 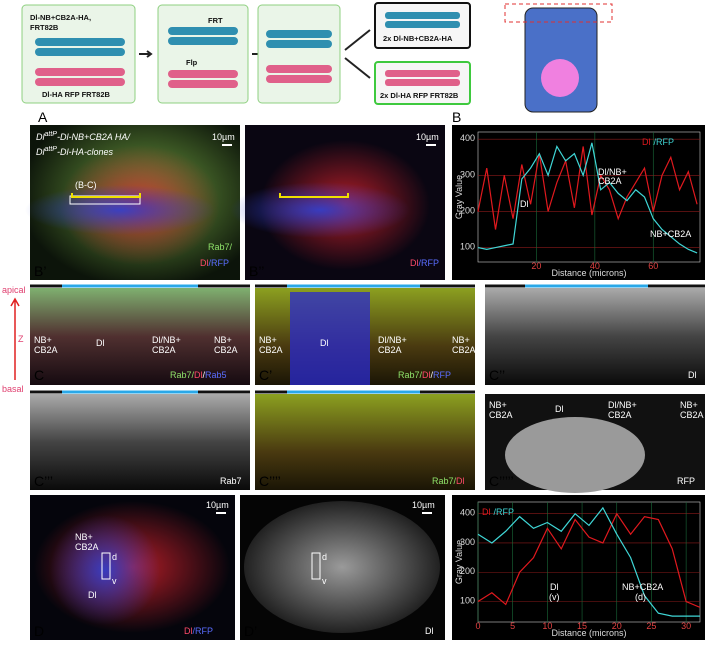 What do you see at coordinates (419, 95) in the screenshot?
I see `result: 2x Dl-HA RFP FRT82B` at bounding box center [419, 95].